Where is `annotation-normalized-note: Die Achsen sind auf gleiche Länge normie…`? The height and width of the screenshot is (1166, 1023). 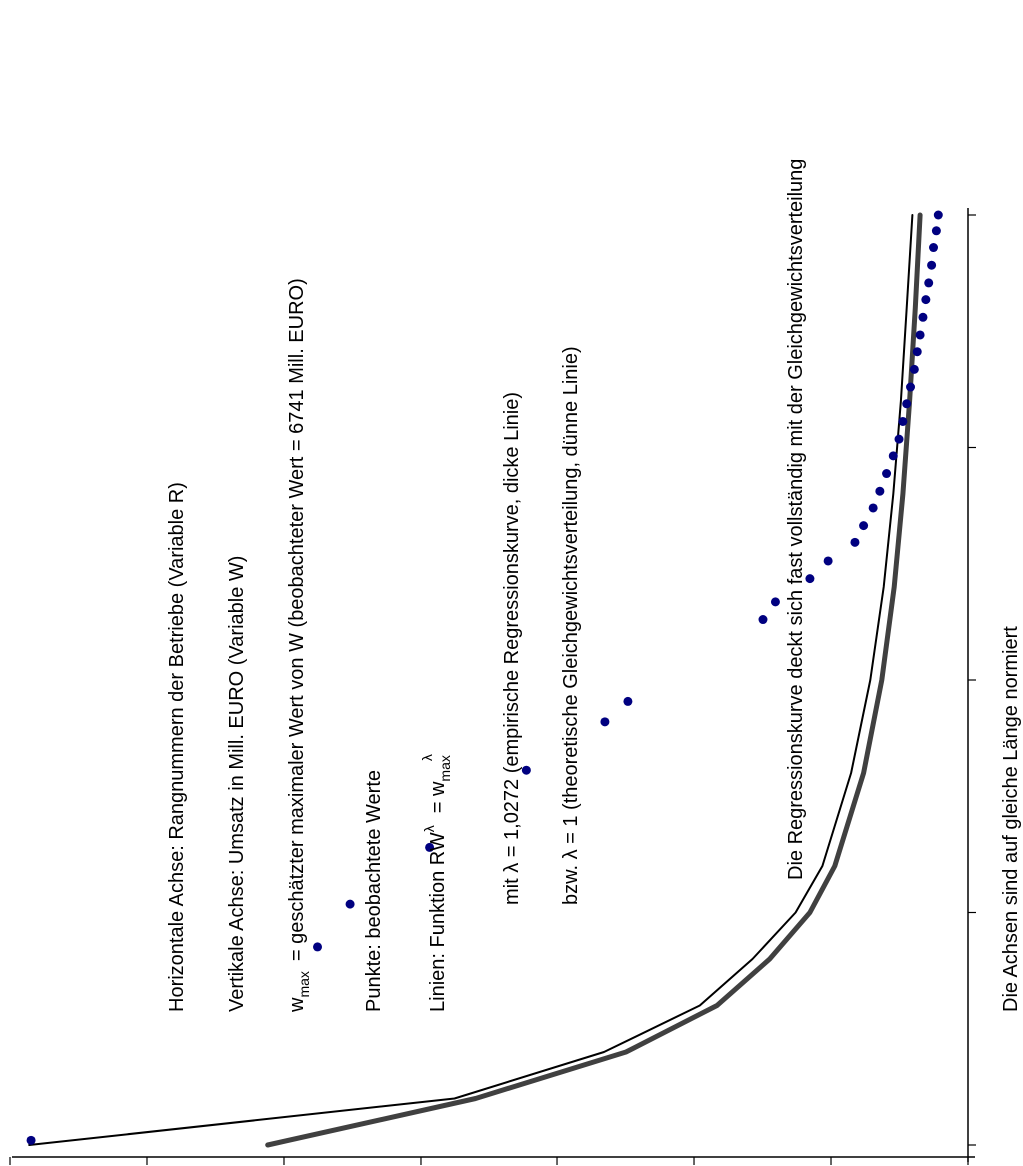 annotation-normalized-note: Die Achsen sind auf gleiche Länge normie… is located at coordinates (1011, 819).